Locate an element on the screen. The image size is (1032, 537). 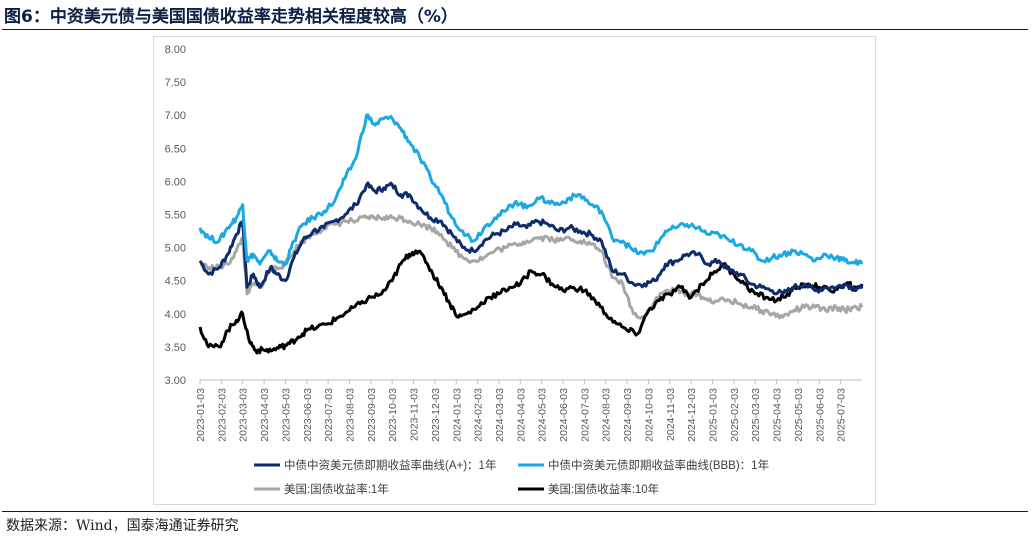
bottom-rule is located at coordinates (515, 511).